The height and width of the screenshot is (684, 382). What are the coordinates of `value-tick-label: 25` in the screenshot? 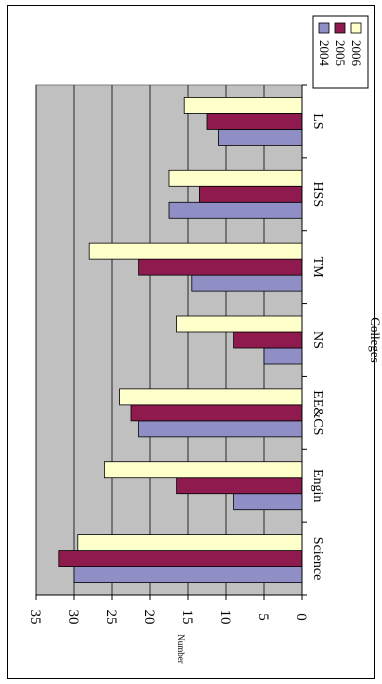 It's located at (111, 617).